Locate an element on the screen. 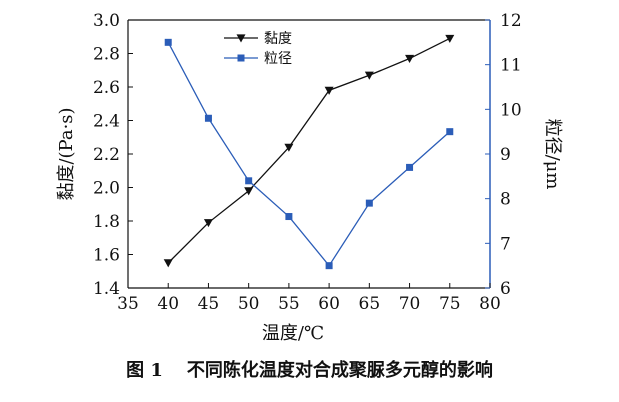 The image size is (619, 402). legend-label: 黏度 is located at coordinates (278, 39).